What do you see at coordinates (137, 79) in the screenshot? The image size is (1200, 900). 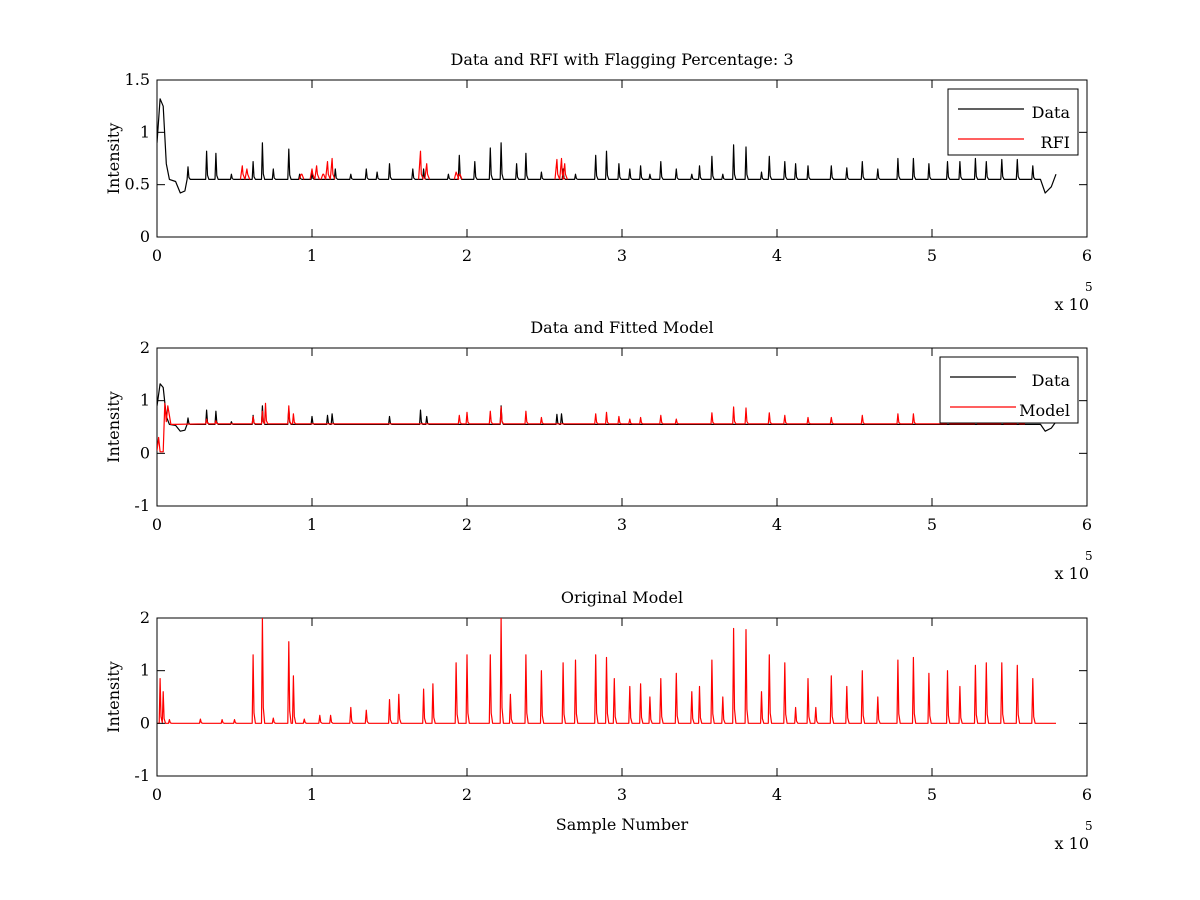 I see `y-tick-label: 1.5` at bounding box center [137, 79].